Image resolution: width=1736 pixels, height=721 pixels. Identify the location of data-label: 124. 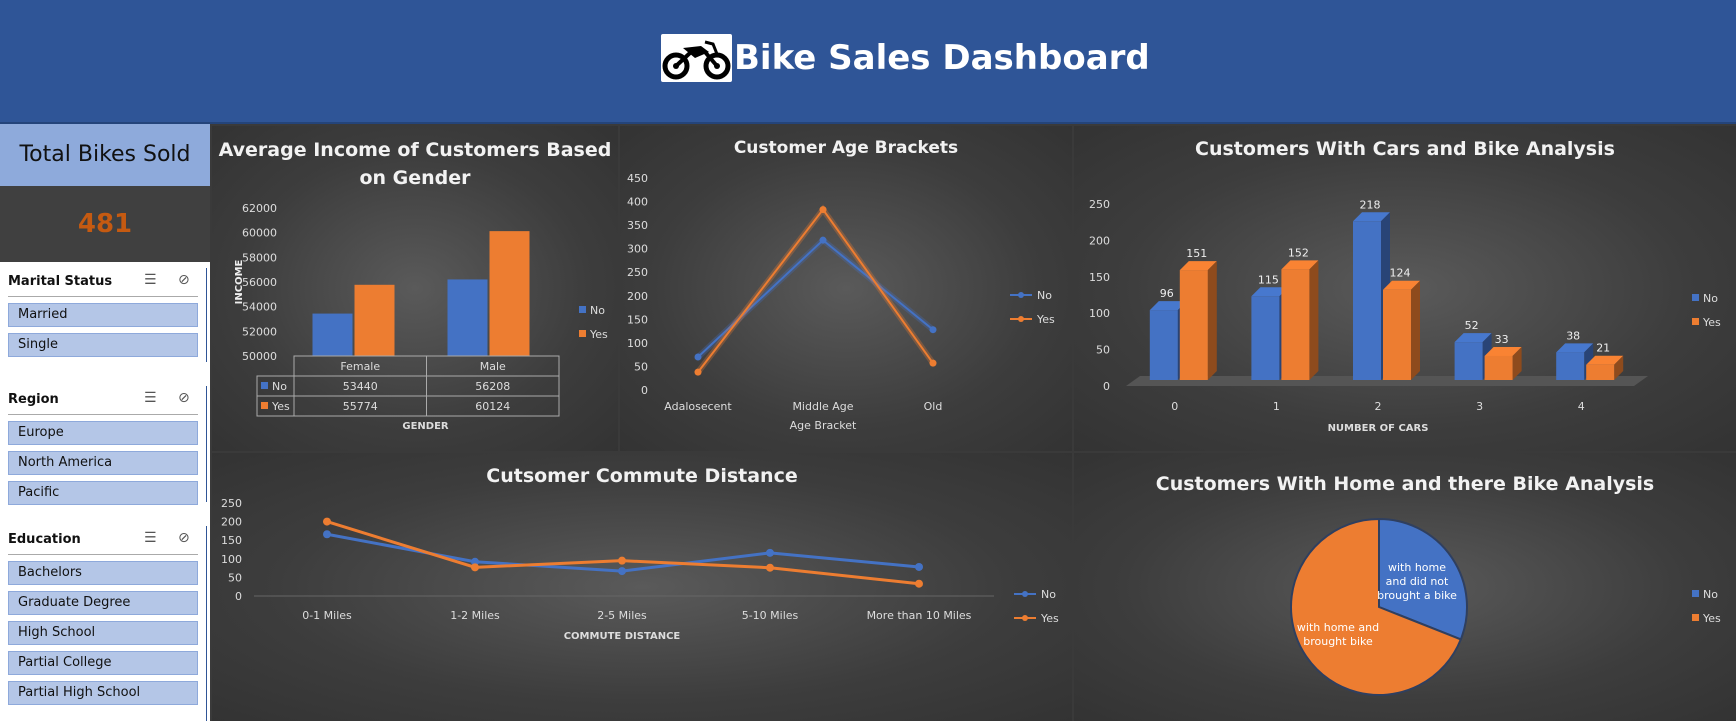
(1400, 273).